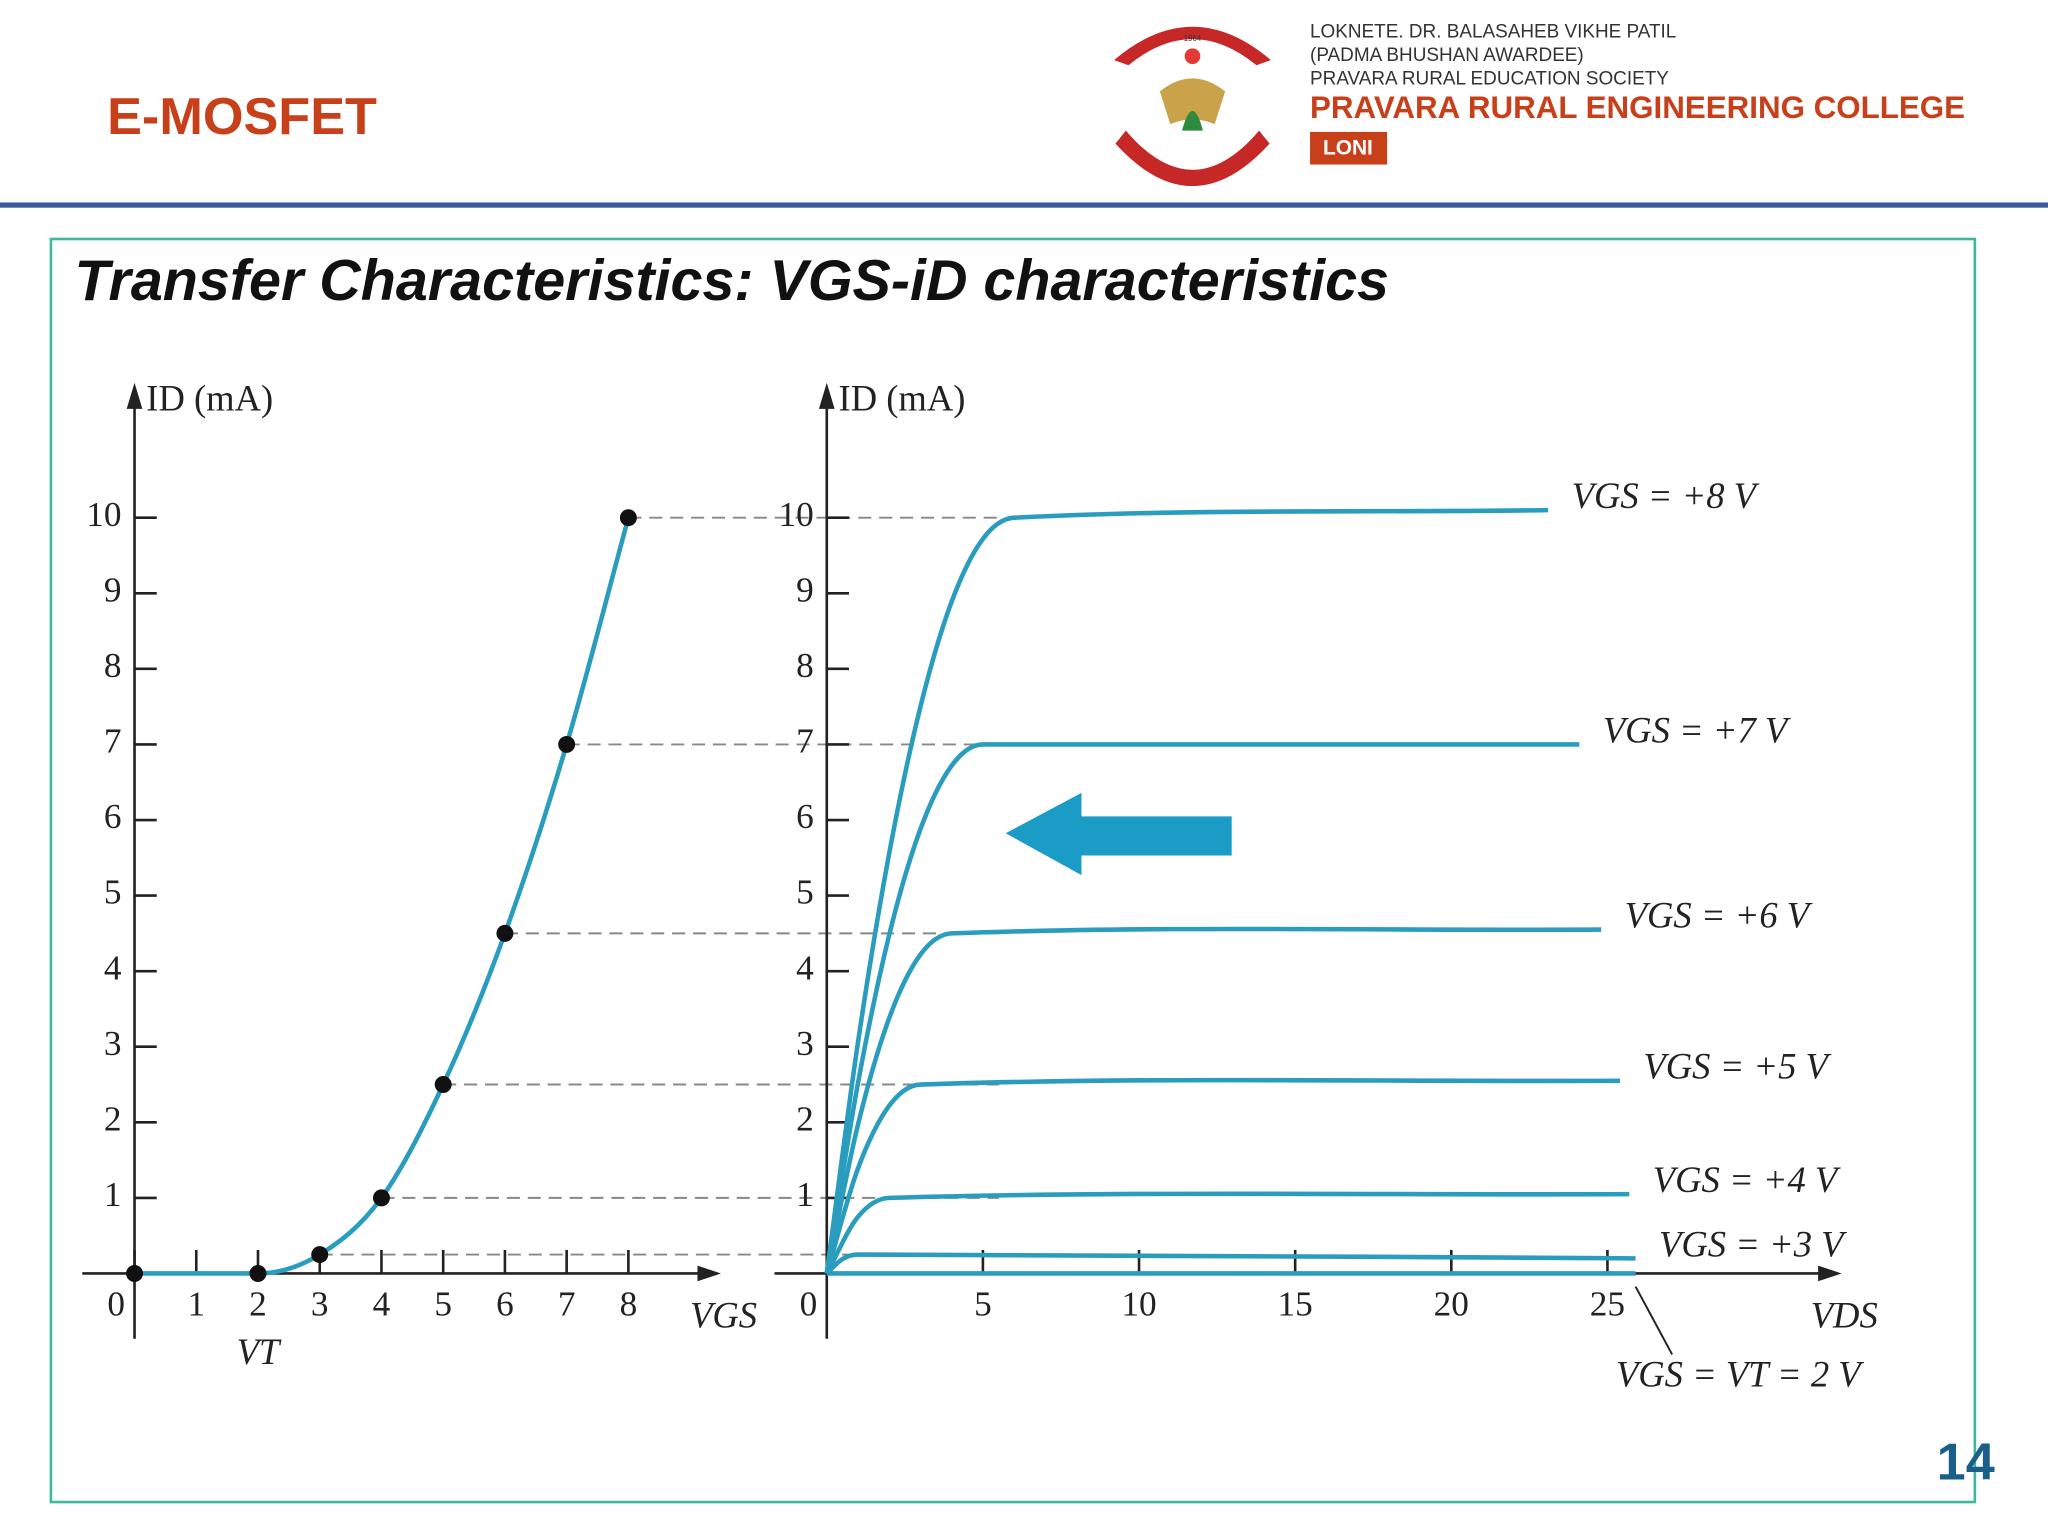 The image size is (2048, 1536). I want to click on x-tick-label: 3, so click(320, 1304).